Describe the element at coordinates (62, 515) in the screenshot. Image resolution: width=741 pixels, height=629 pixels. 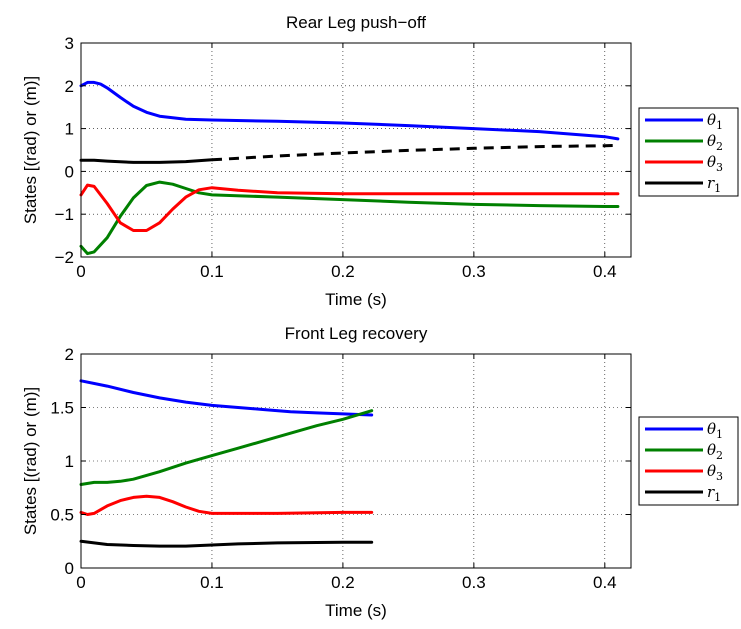
I see `y-tick-label: 0.5` at that location.